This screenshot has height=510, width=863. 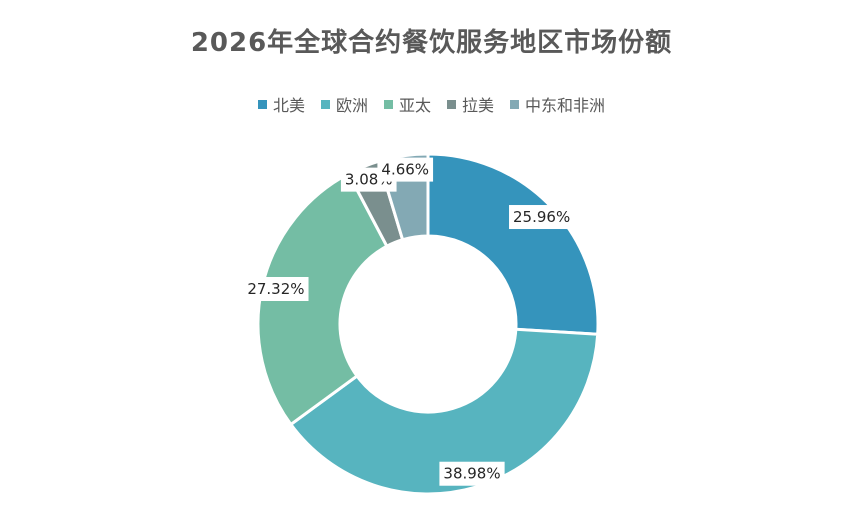 I want to click on slice-europe, so click(x=444, y=411).